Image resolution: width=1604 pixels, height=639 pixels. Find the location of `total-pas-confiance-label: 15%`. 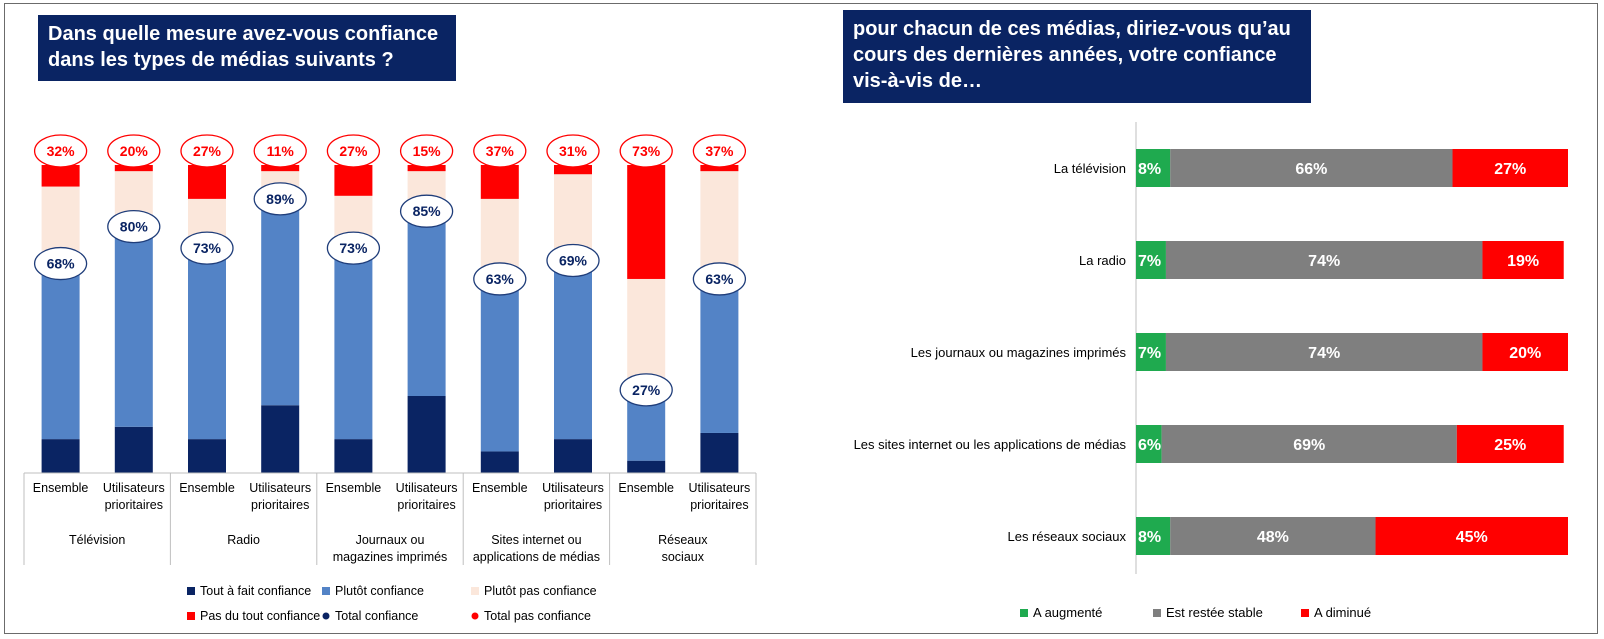

total-pas-confiance-label: 15% is located at coordinates (427, 151).